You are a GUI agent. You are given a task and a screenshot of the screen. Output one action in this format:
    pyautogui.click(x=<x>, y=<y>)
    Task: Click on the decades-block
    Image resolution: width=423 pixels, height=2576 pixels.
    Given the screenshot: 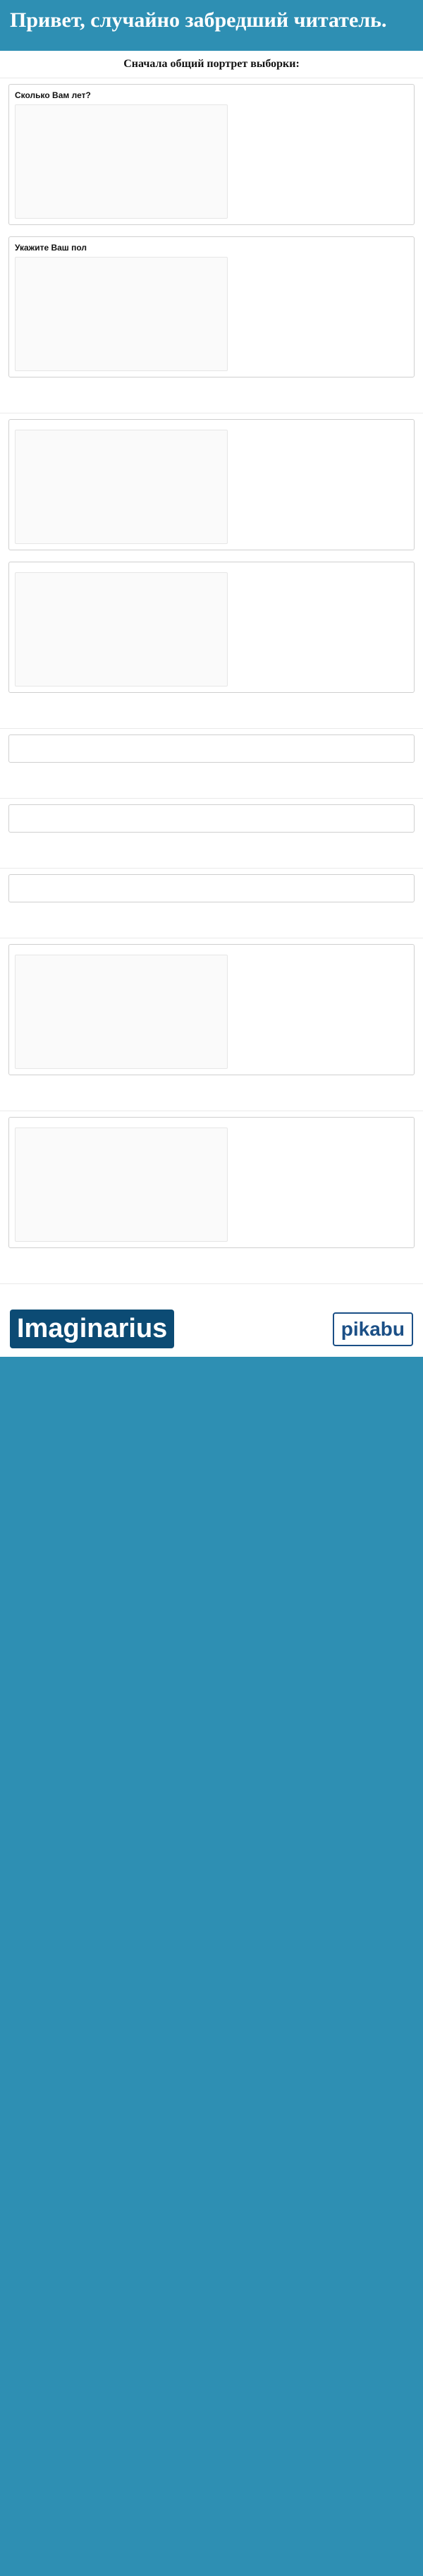 What is the action you would take?
    pyautogui.click(x=211, y=888)
    